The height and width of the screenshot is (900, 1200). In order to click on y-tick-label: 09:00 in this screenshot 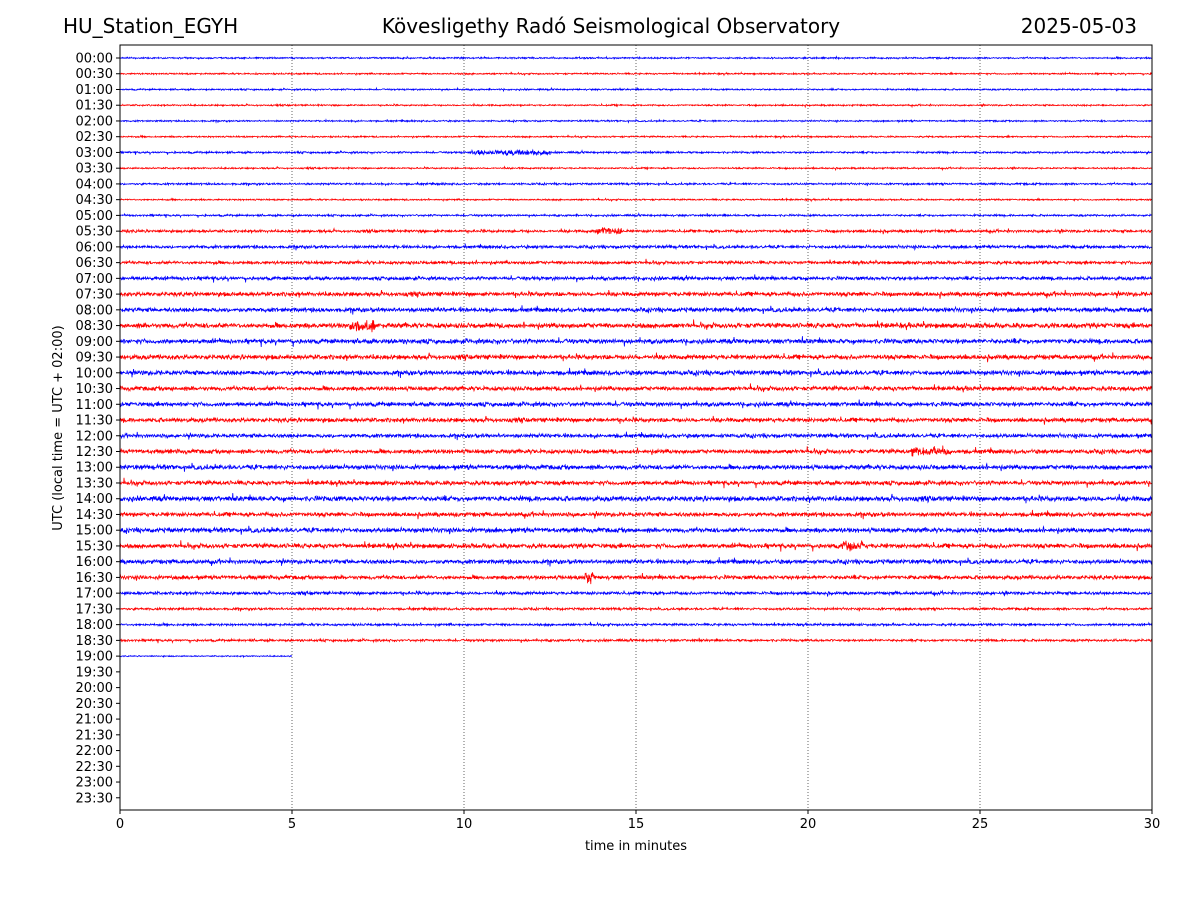, I will do `click(94, 342)`.